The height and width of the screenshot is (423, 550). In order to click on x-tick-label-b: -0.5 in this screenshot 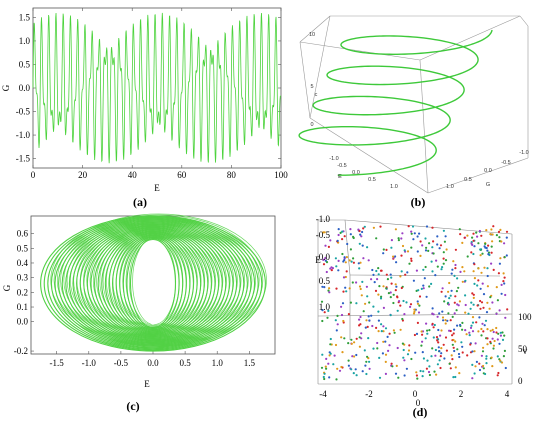, I will do `click(341, 166)`.